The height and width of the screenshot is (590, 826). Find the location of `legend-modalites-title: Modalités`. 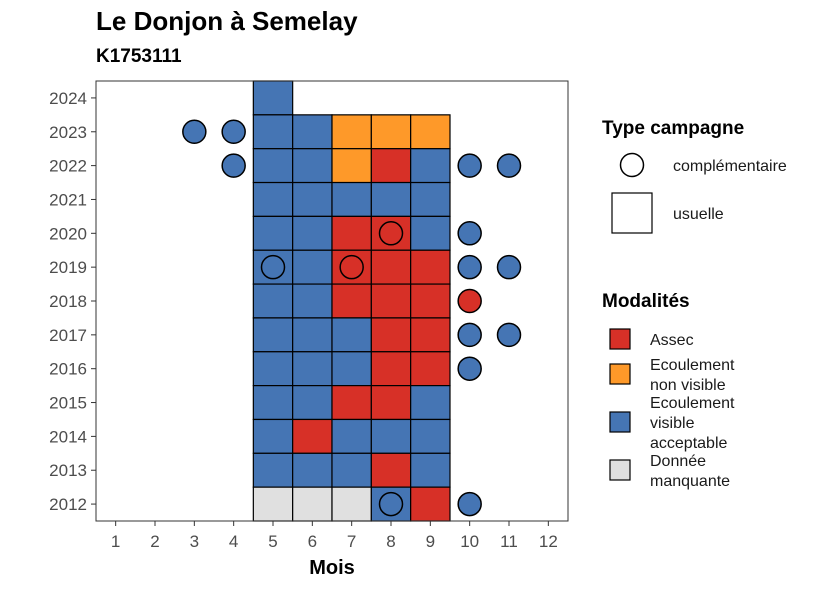

legend-modalites-title: Modalités is located at coordinates (646, 301).